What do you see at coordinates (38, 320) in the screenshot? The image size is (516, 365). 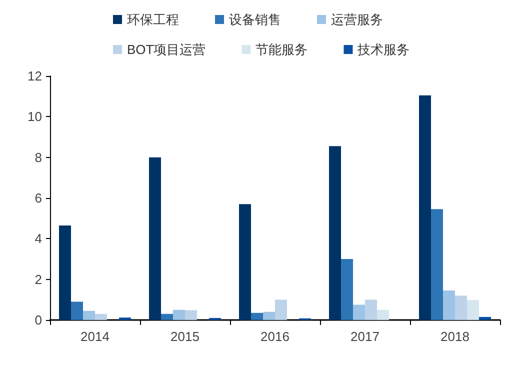 I see `y-tick-label: 0` at bounding box center [38, 320].